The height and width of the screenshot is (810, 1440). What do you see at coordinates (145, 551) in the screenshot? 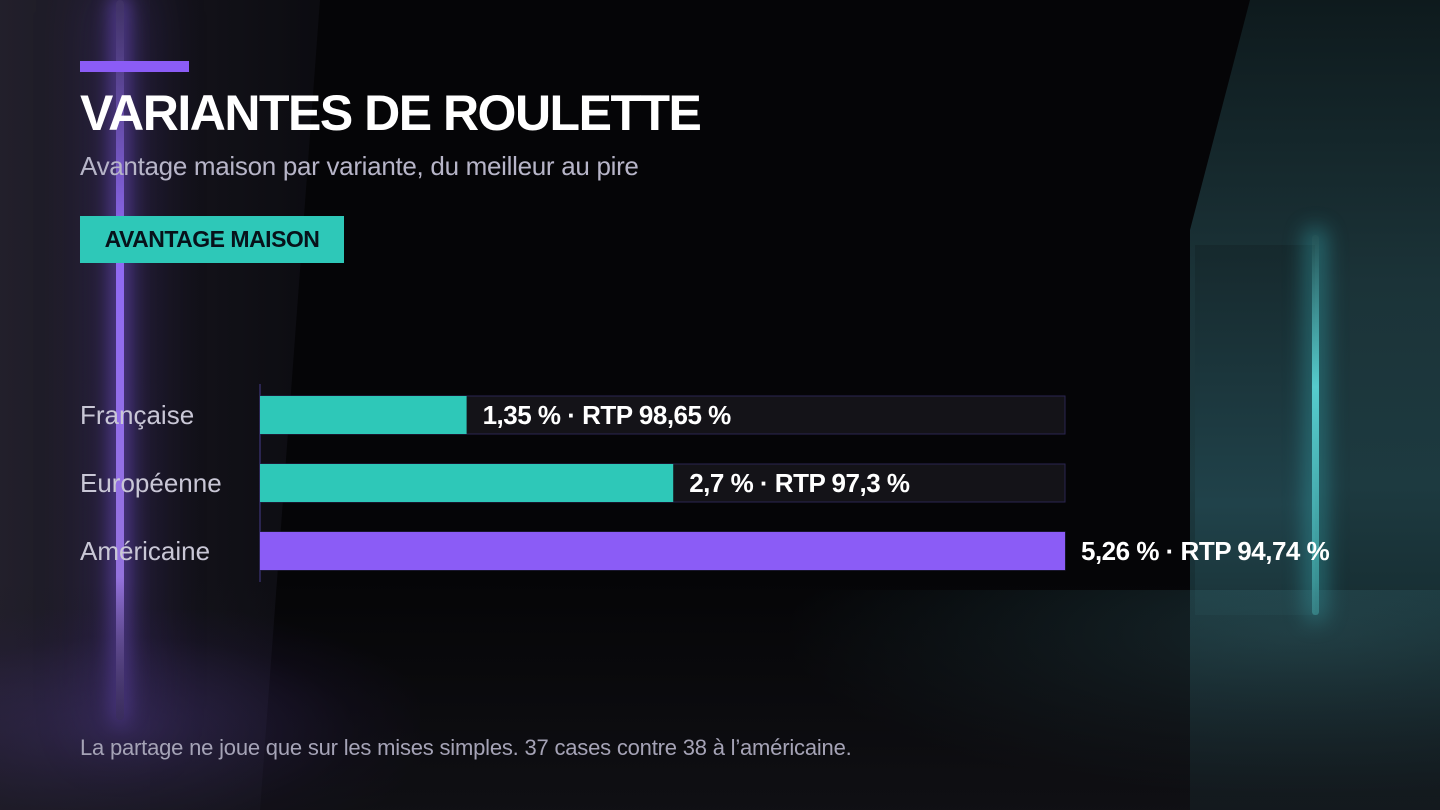
I see `category-label: Américaine` at bounding box center [145, 551].